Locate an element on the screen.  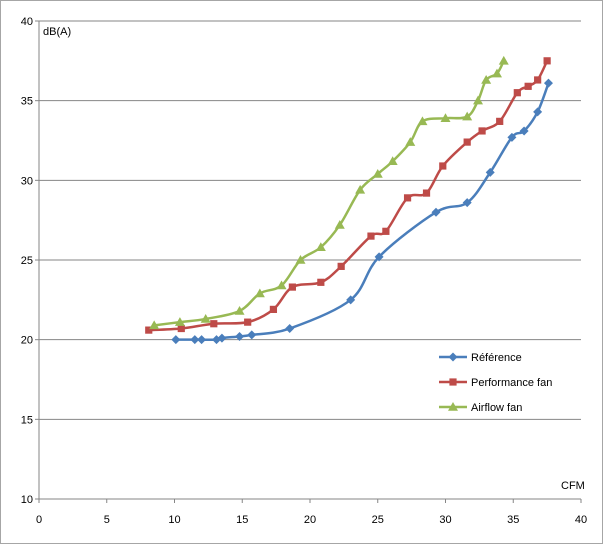
legend-label-reference: Référence is located at coordinates (496, 358).